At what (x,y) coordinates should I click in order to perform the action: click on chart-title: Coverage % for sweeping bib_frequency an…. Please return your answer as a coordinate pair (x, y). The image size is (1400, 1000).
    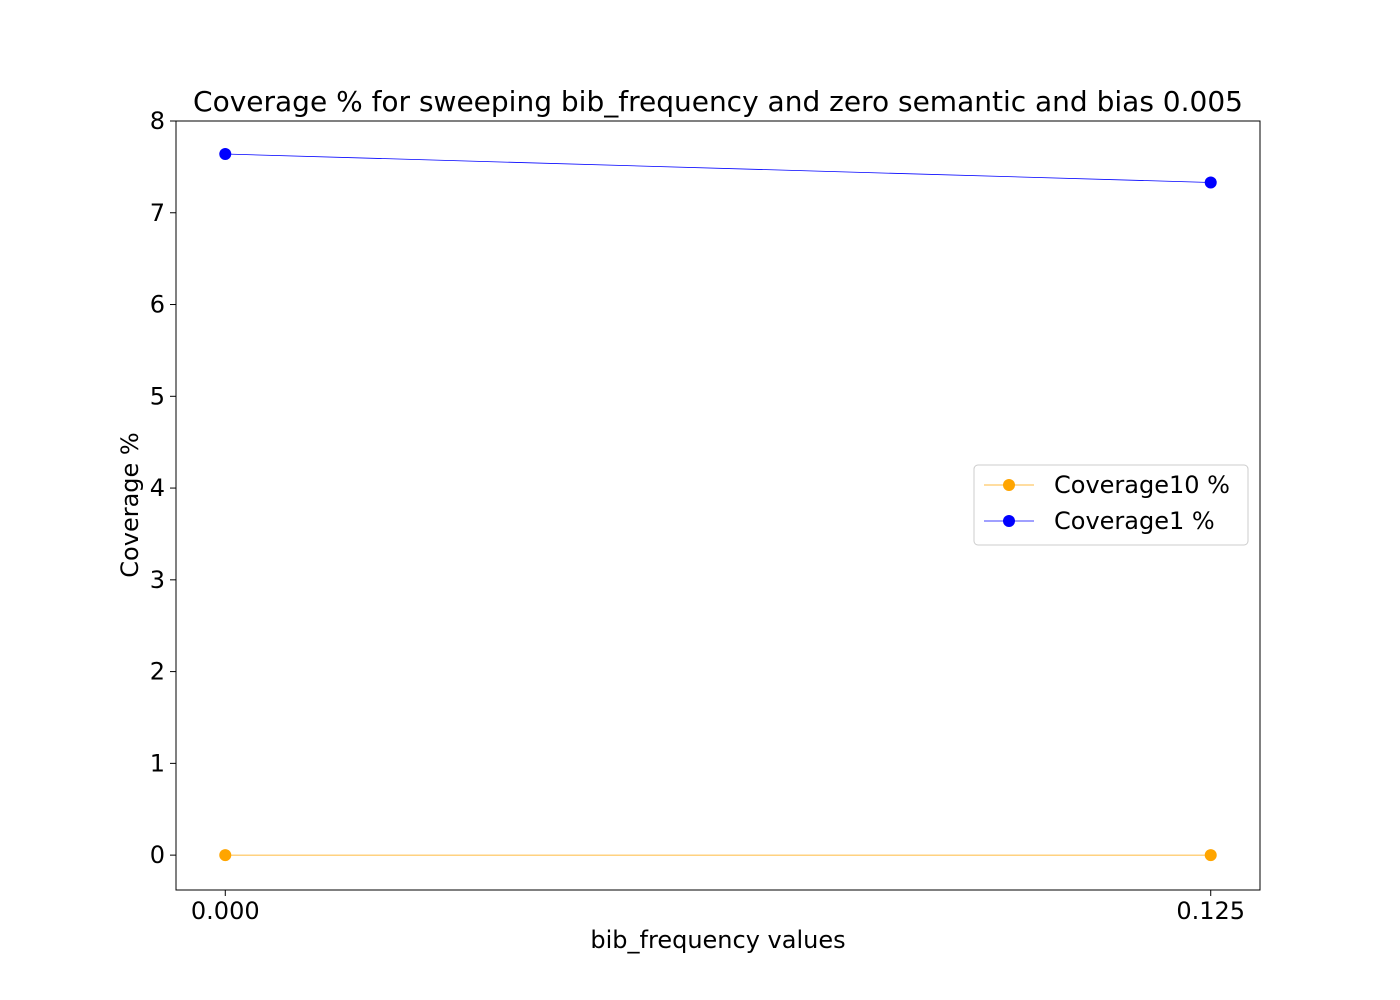
    Looking at the image, I should click on (718, 101).